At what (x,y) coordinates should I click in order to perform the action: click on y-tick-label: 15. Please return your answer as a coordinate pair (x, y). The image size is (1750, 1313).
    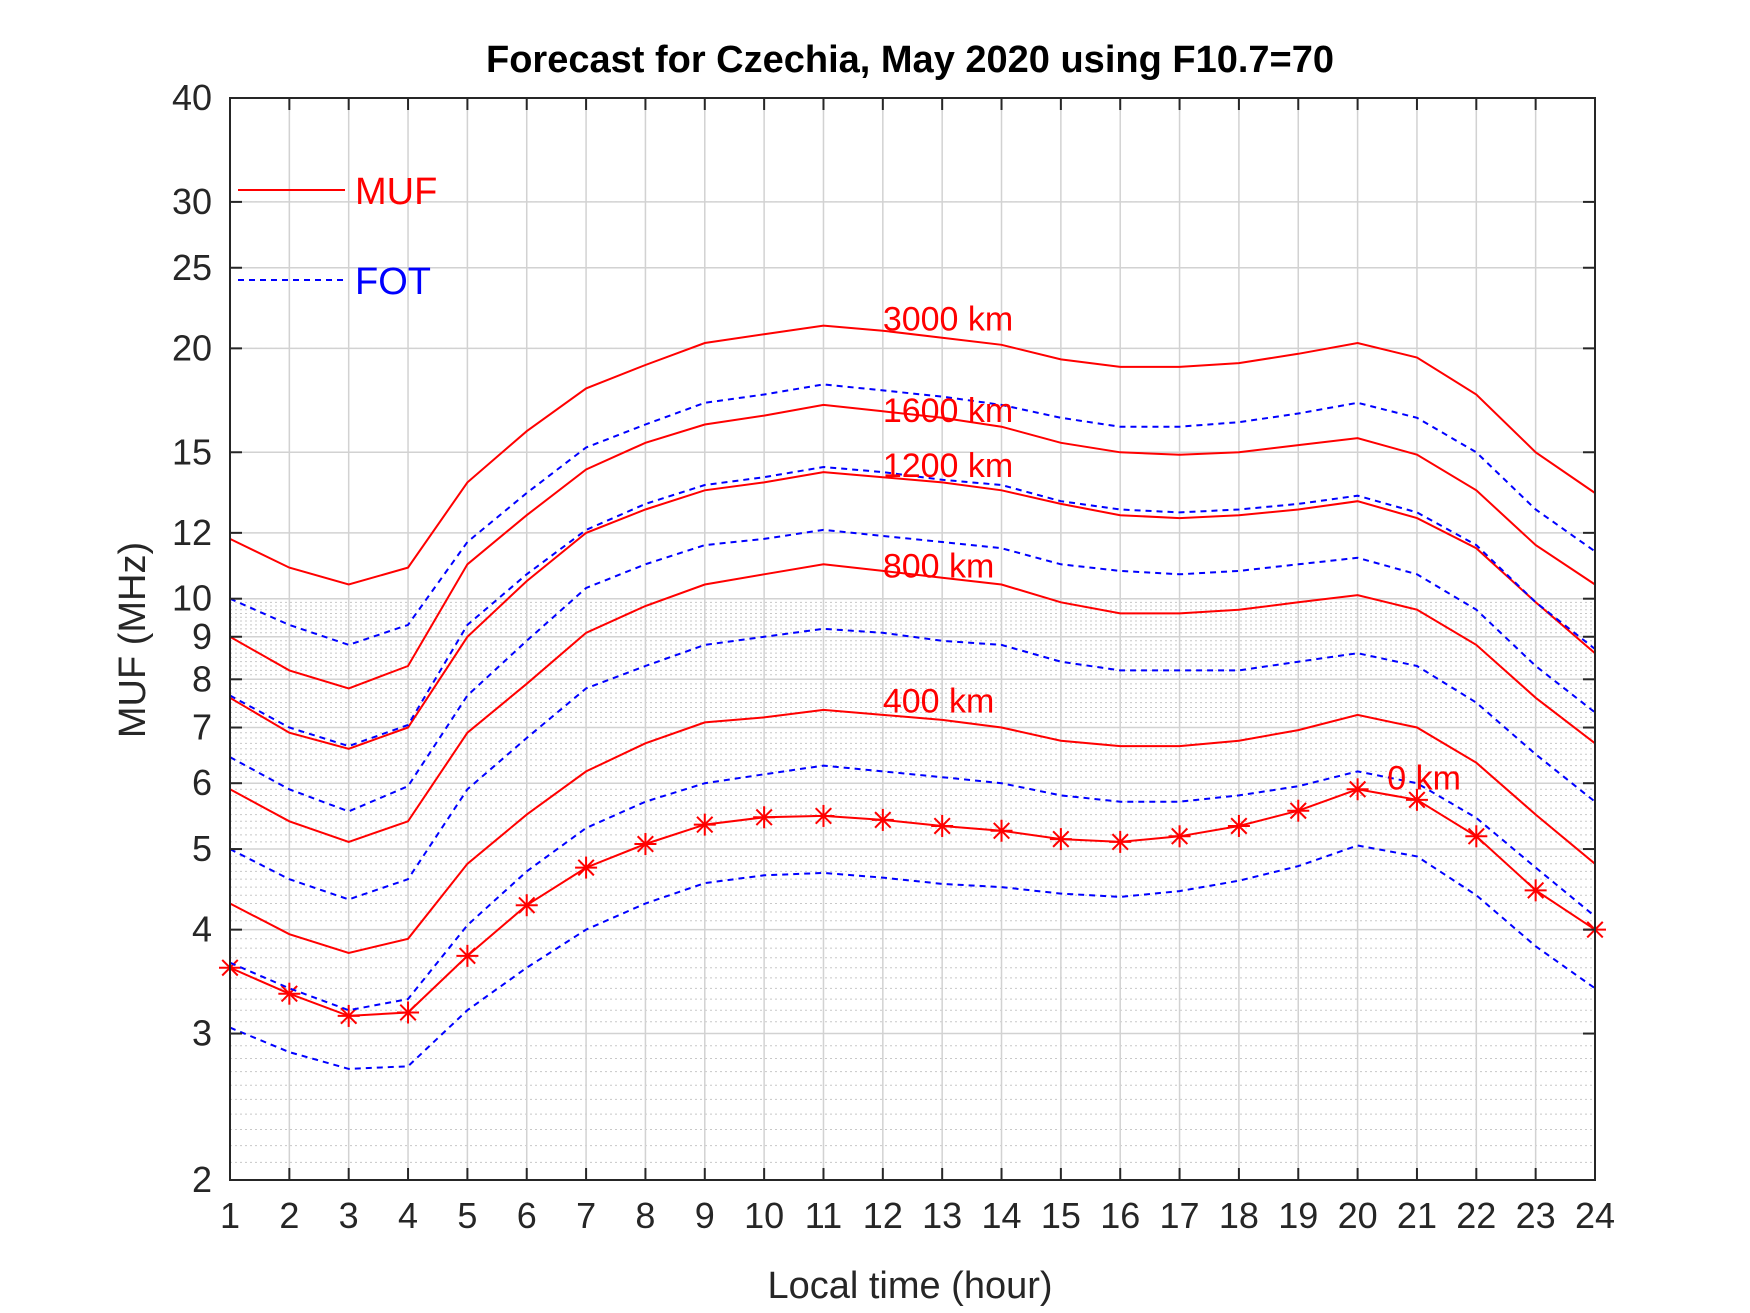
    Looking at the image, I should click on (192, 451).